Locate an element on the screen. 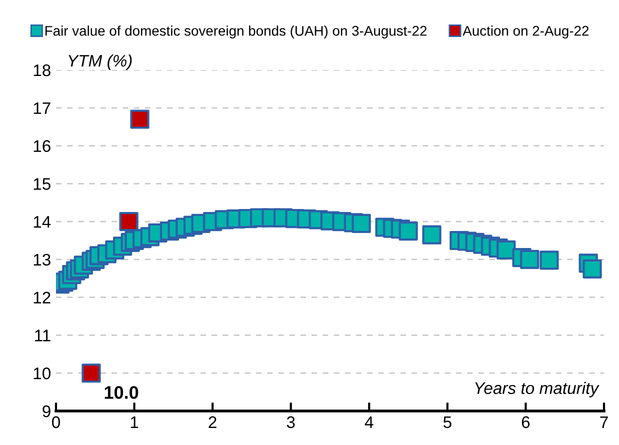 This screenshot has width=619, height=445. x-tick-label: 7 is located at coordinates (604, 422).